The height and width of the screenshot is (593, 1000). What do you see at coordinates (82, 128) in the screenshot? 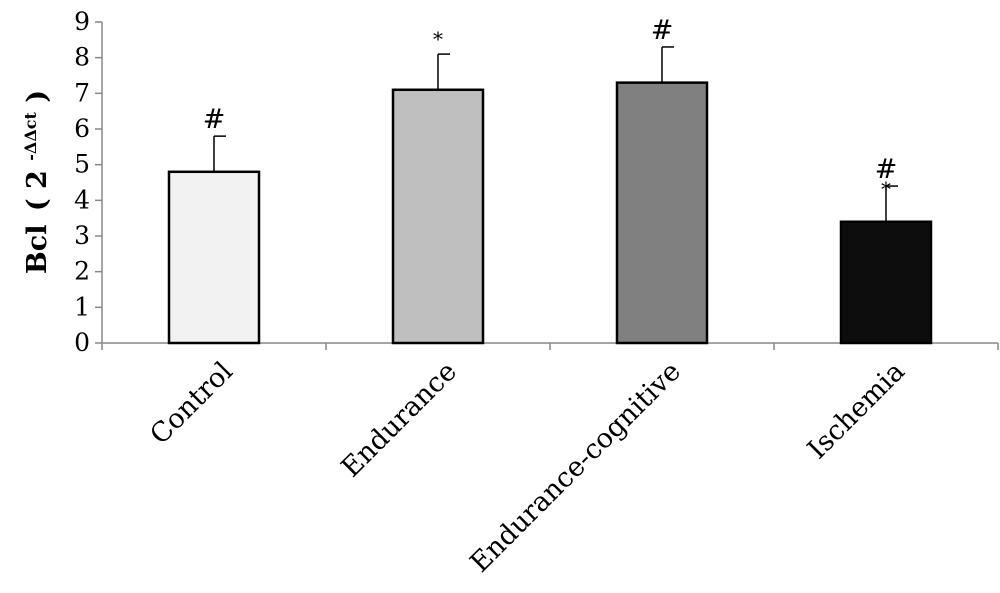
I see `y-tick-label: 6` at bounding box center [82, 128].